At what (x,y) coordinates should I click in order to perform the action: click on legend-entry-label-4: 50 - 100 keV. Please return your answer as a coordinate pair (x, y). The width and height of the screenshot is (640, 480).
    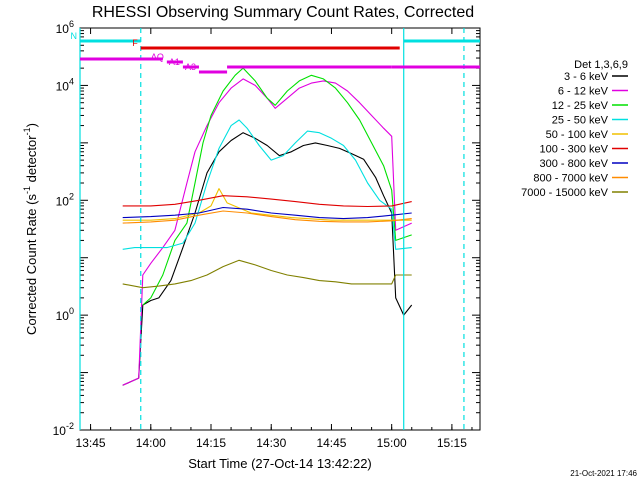
    Looking at the image, I should click on (577, 135).